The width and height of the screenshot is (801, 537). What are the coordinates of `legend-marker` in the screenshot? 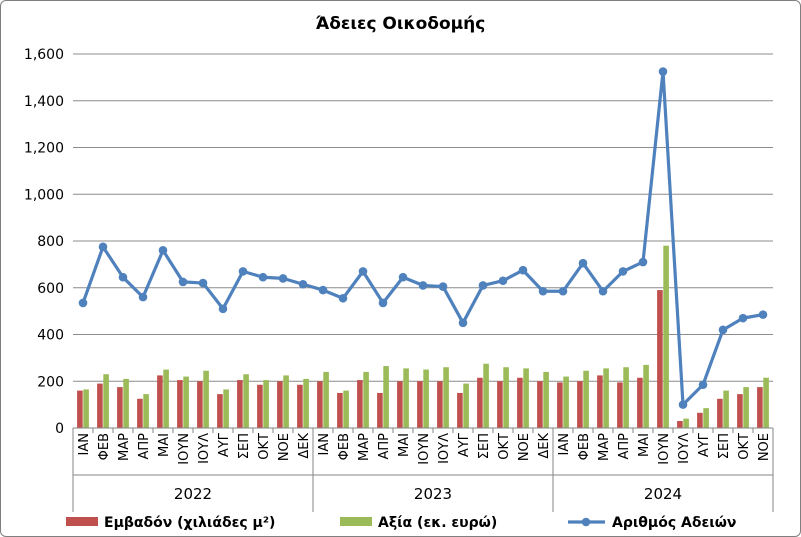 It's located at (586, 522).